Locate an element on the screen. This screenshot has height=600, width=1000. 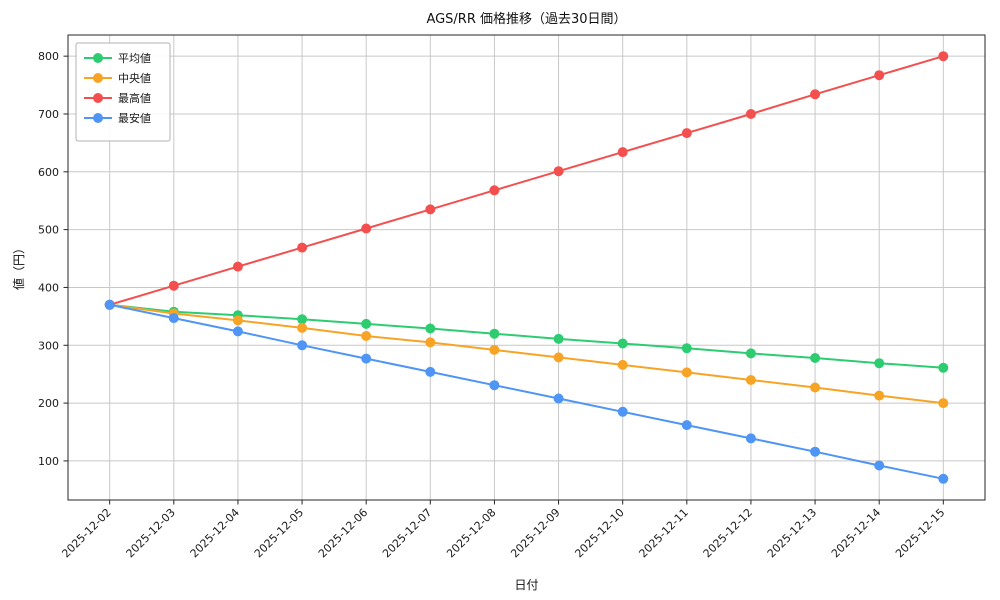
y-tick-label: 600 is located at coordinates (48, 172).